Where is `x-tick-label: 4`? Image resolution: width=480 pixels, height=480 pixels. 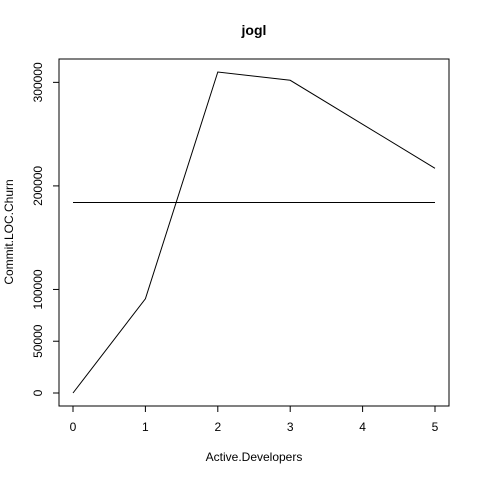 x-tick-label: 4 is located at coordinates (362, 427).